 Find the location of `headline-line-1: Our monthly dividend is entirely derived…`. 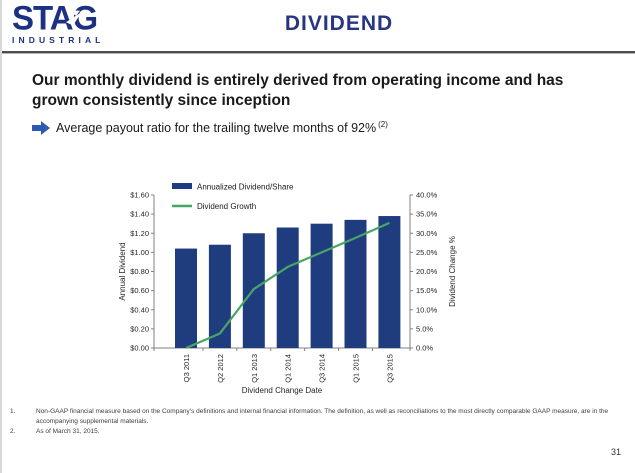

headline-line-1: Our monthly dividend is entirely derived… is located at coordinates (298, 80).